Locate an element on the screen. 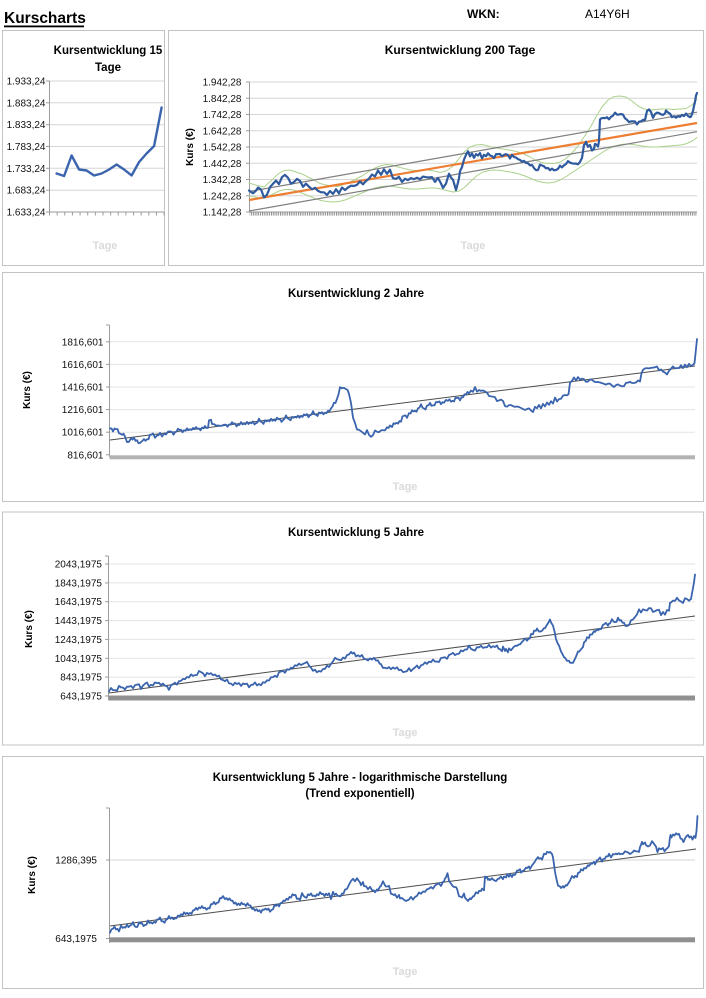  svg-text: Kursentwicklung 200 Tage is located at coordinates (460, 50).